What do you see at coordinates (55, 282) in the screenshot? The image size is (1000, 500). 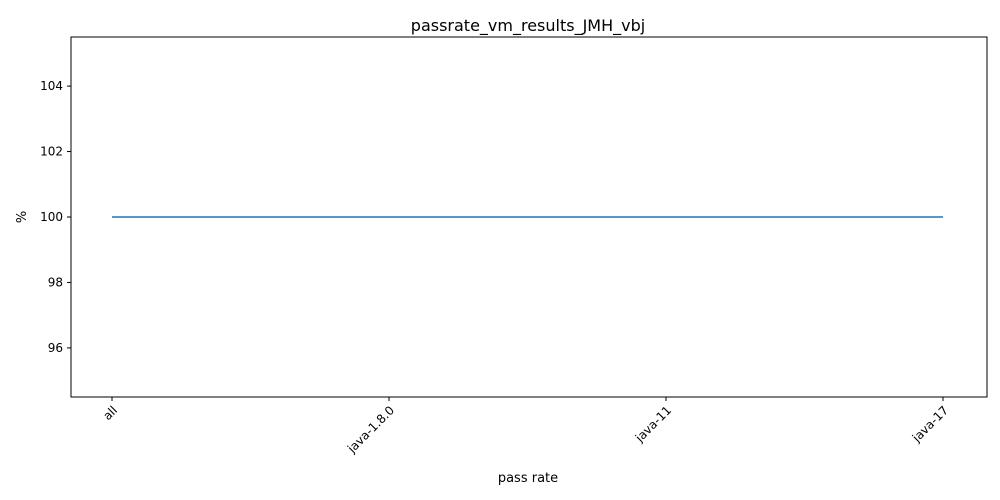 I see `y-tick-label: 98` at bounding box center [55, 282].